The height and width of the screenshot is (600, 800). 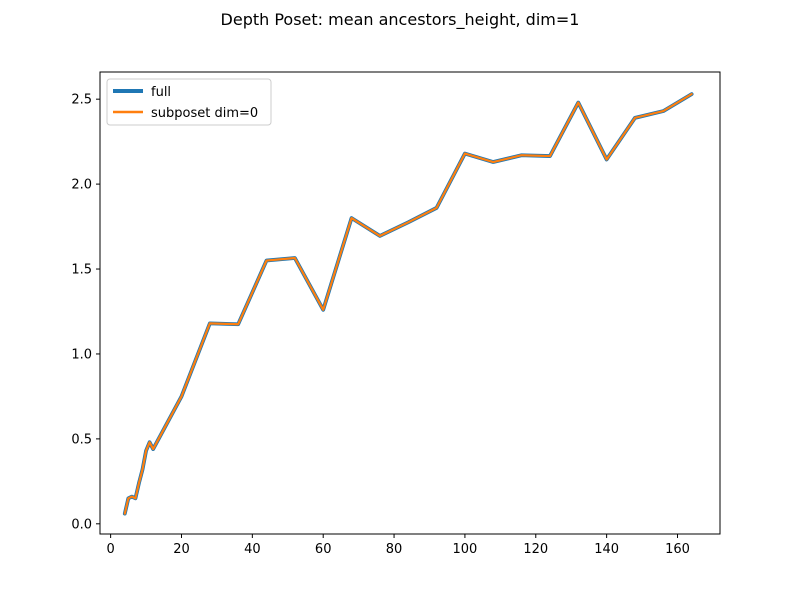 I want to click on legend-label-subposet: subposet dim=0, so click(x=204, y=113).